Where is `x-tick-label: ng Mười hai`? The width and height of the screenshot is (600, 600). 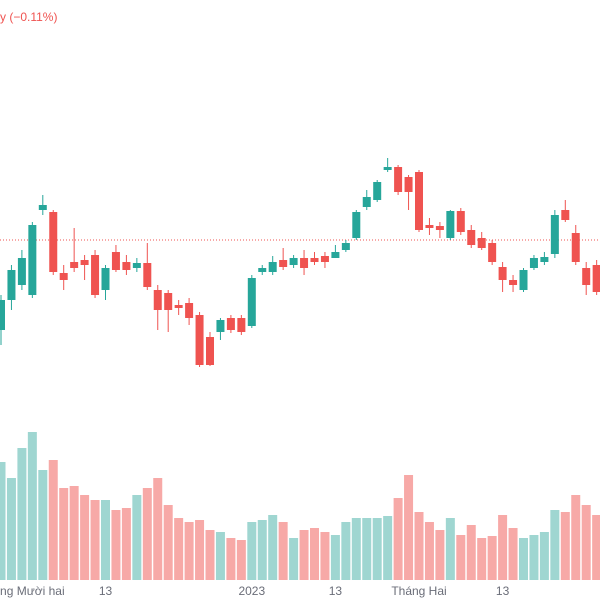 x-tick-label: ng Mười hai is located at coordinates (32, 591).